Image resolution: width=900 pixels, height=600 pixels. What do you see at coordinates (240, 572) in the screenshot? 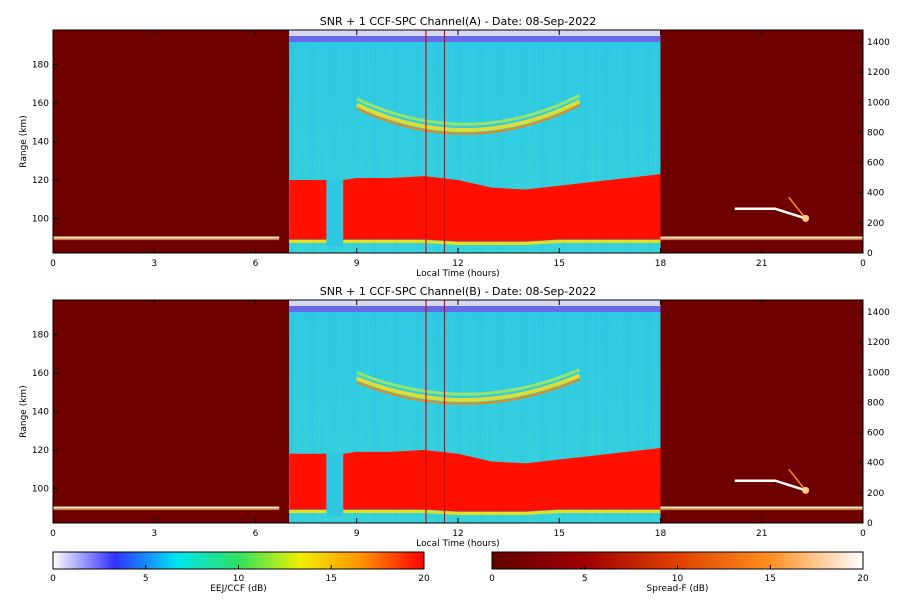
I see `colorbar-eej-ccf: 0 5 10 15 20 EEJ/CCF (dB)` at bounding box center [240, 572].